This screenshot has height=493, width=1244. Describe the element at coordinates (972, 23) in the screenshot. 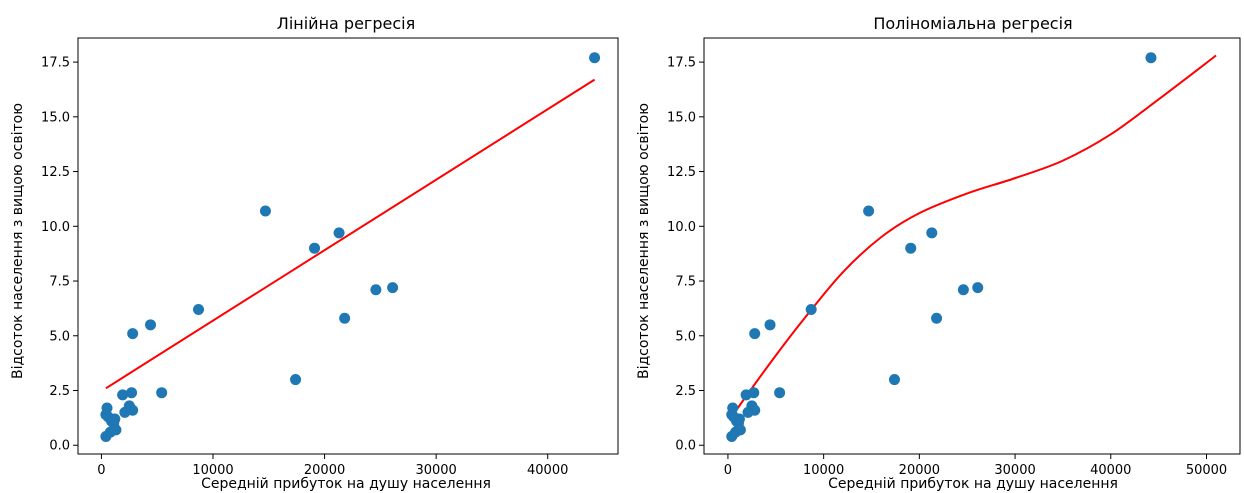

I see `chart-title: Поліноміальна регресія` at that location.